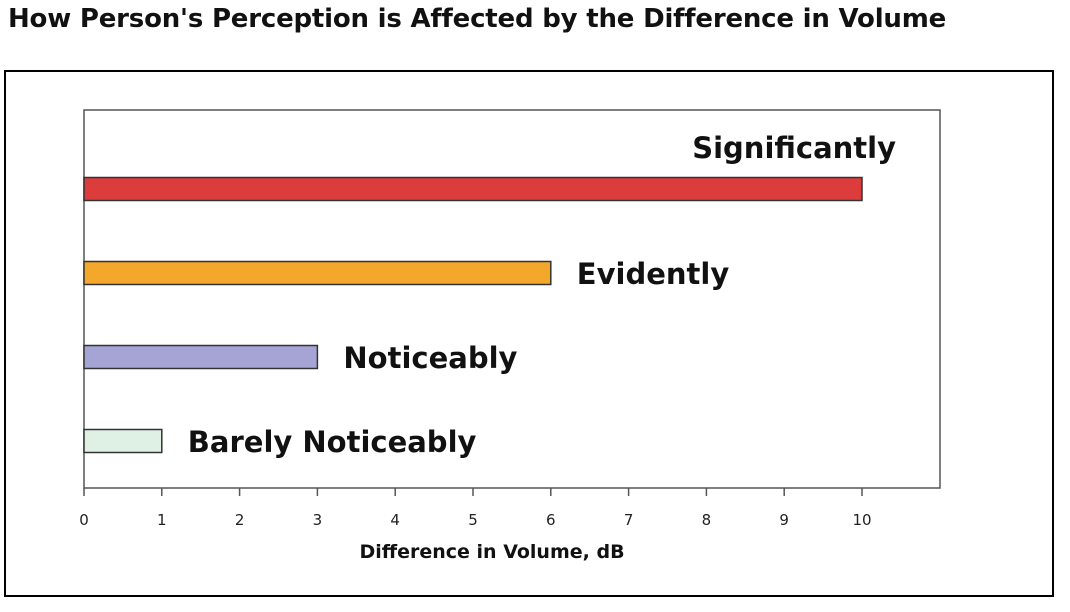 The width and height of the screenshot is (1070, 612). I want to click on x-tick-label: 0, so click(84, 520).